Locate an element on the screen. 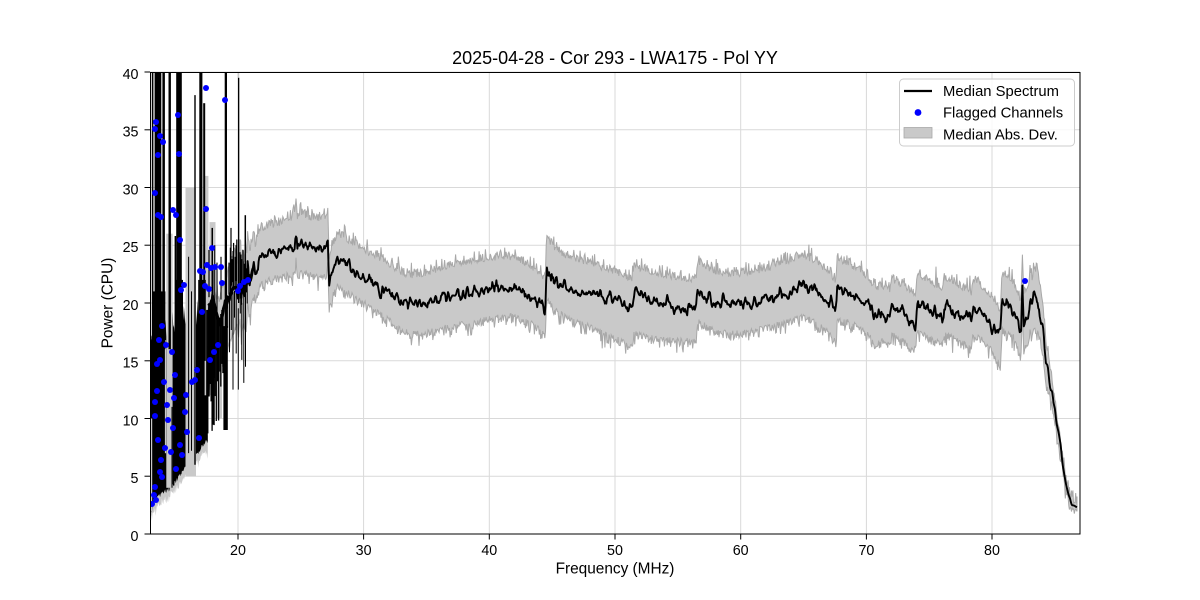 The width and height of the screenshot is (1200, 600). svg-text: Flagged Channels is located at coordinates (1003, 114).